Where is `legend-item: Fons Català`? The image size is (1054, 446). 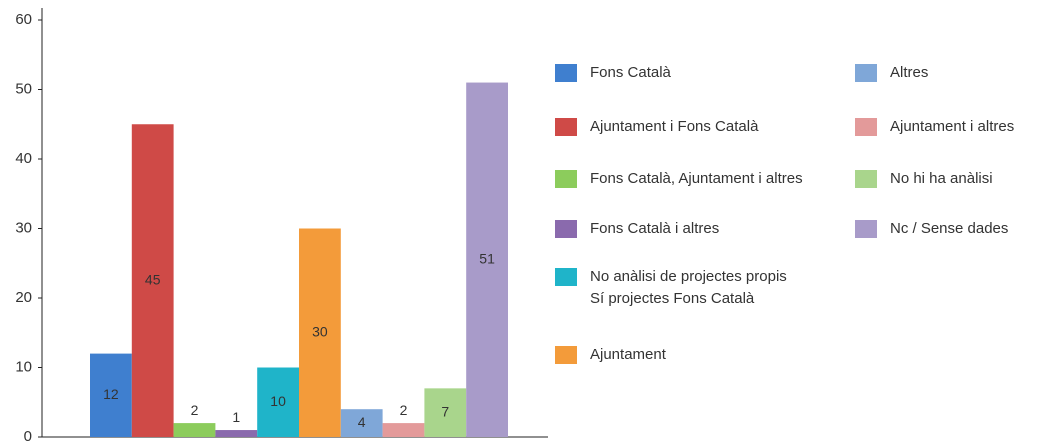 legend-item: Fons Català is located at coordinates (613, 74).